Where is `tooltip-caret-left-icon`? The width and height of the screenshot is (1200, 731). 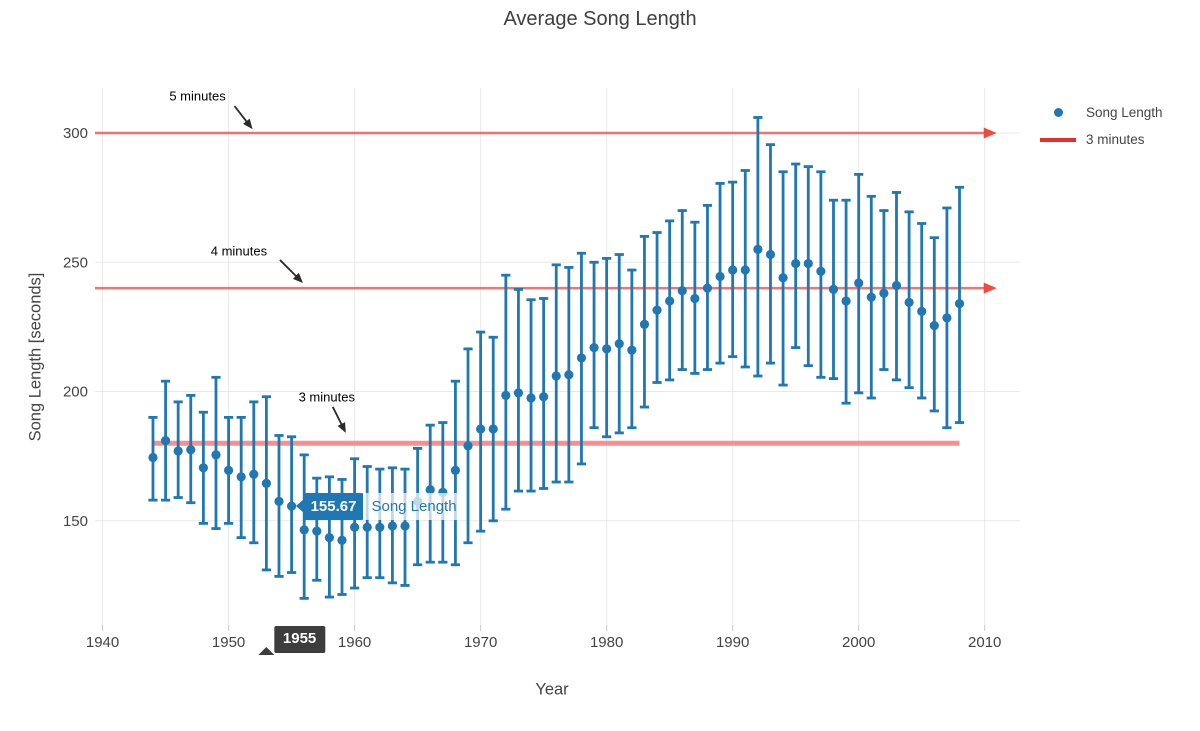 tooltip-caret-left-icon is located at coordinates (299, 506).